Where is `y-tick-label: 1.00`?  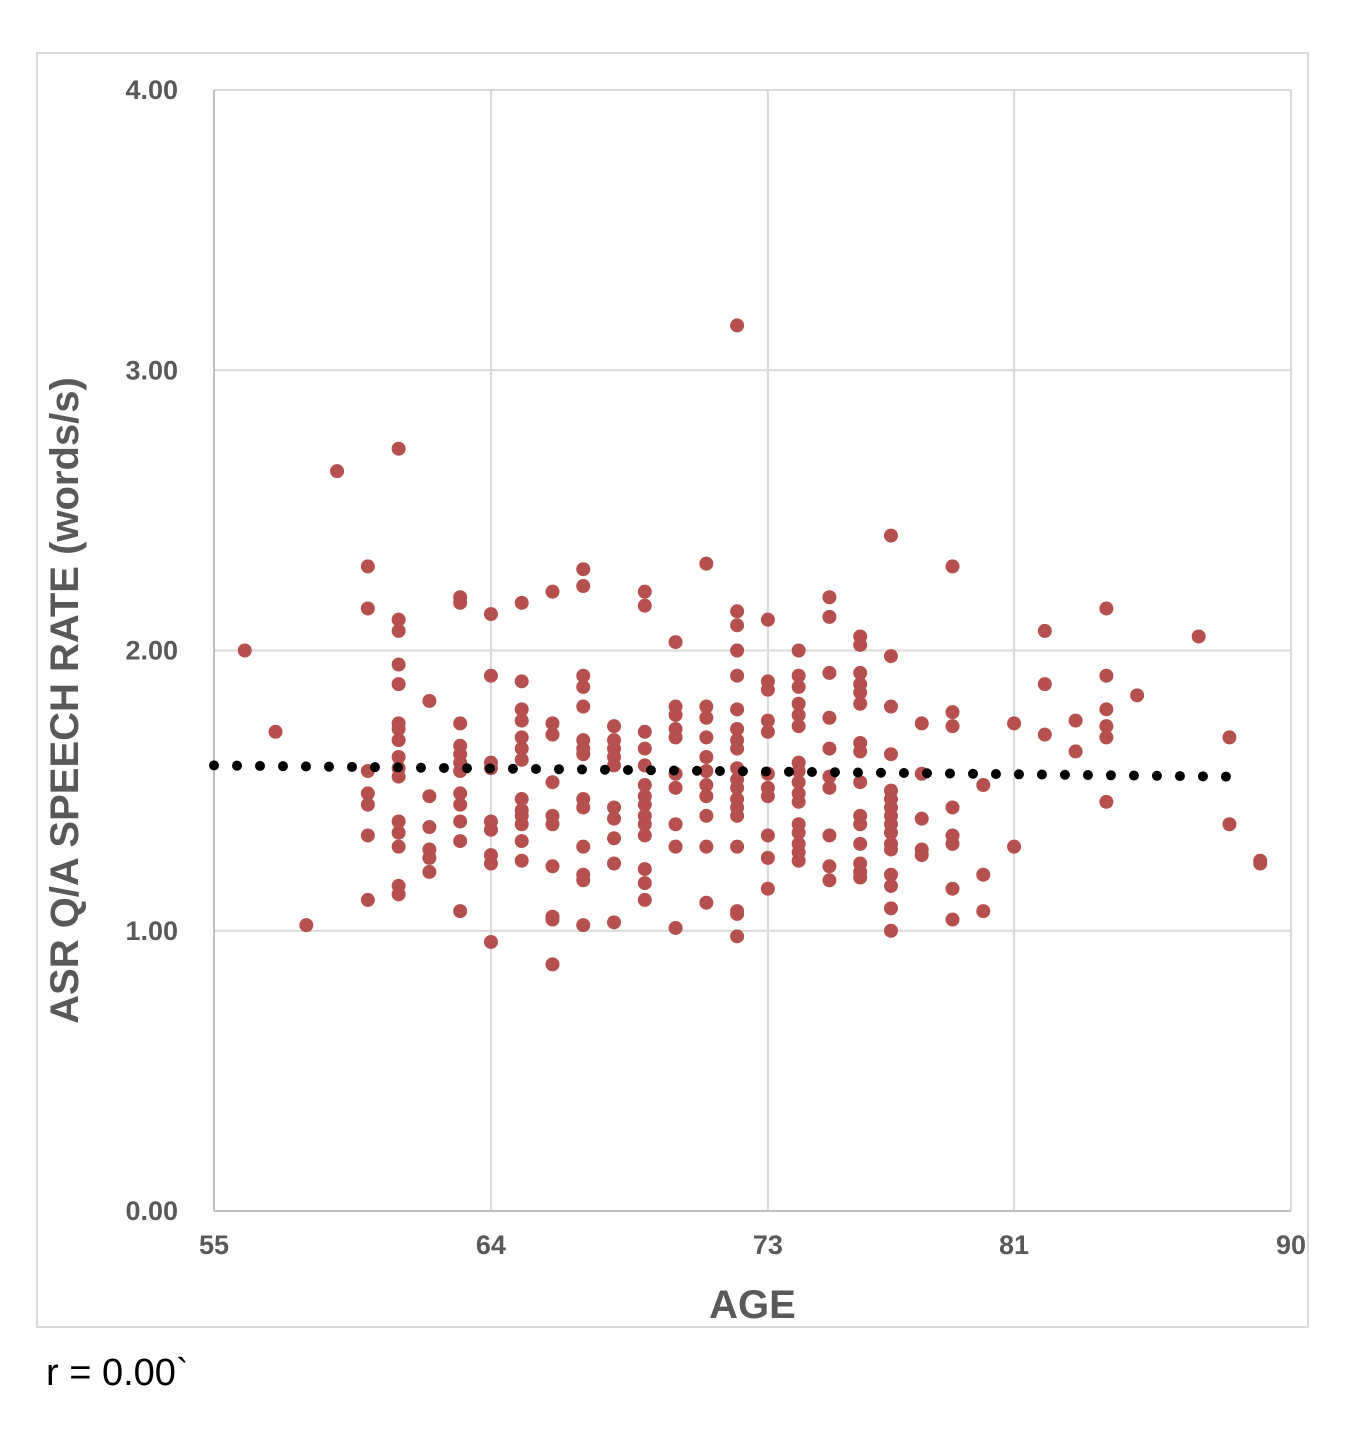 y-tick-label: 1.00 is located at coordinates (151, 931).